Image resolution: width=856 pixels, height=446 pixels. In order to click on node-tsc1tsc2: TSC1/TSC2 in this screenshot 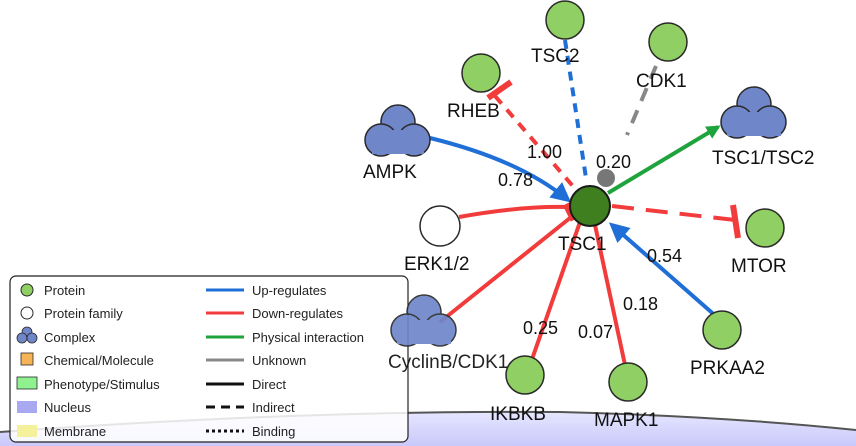, I will do `click(763, 127)`.